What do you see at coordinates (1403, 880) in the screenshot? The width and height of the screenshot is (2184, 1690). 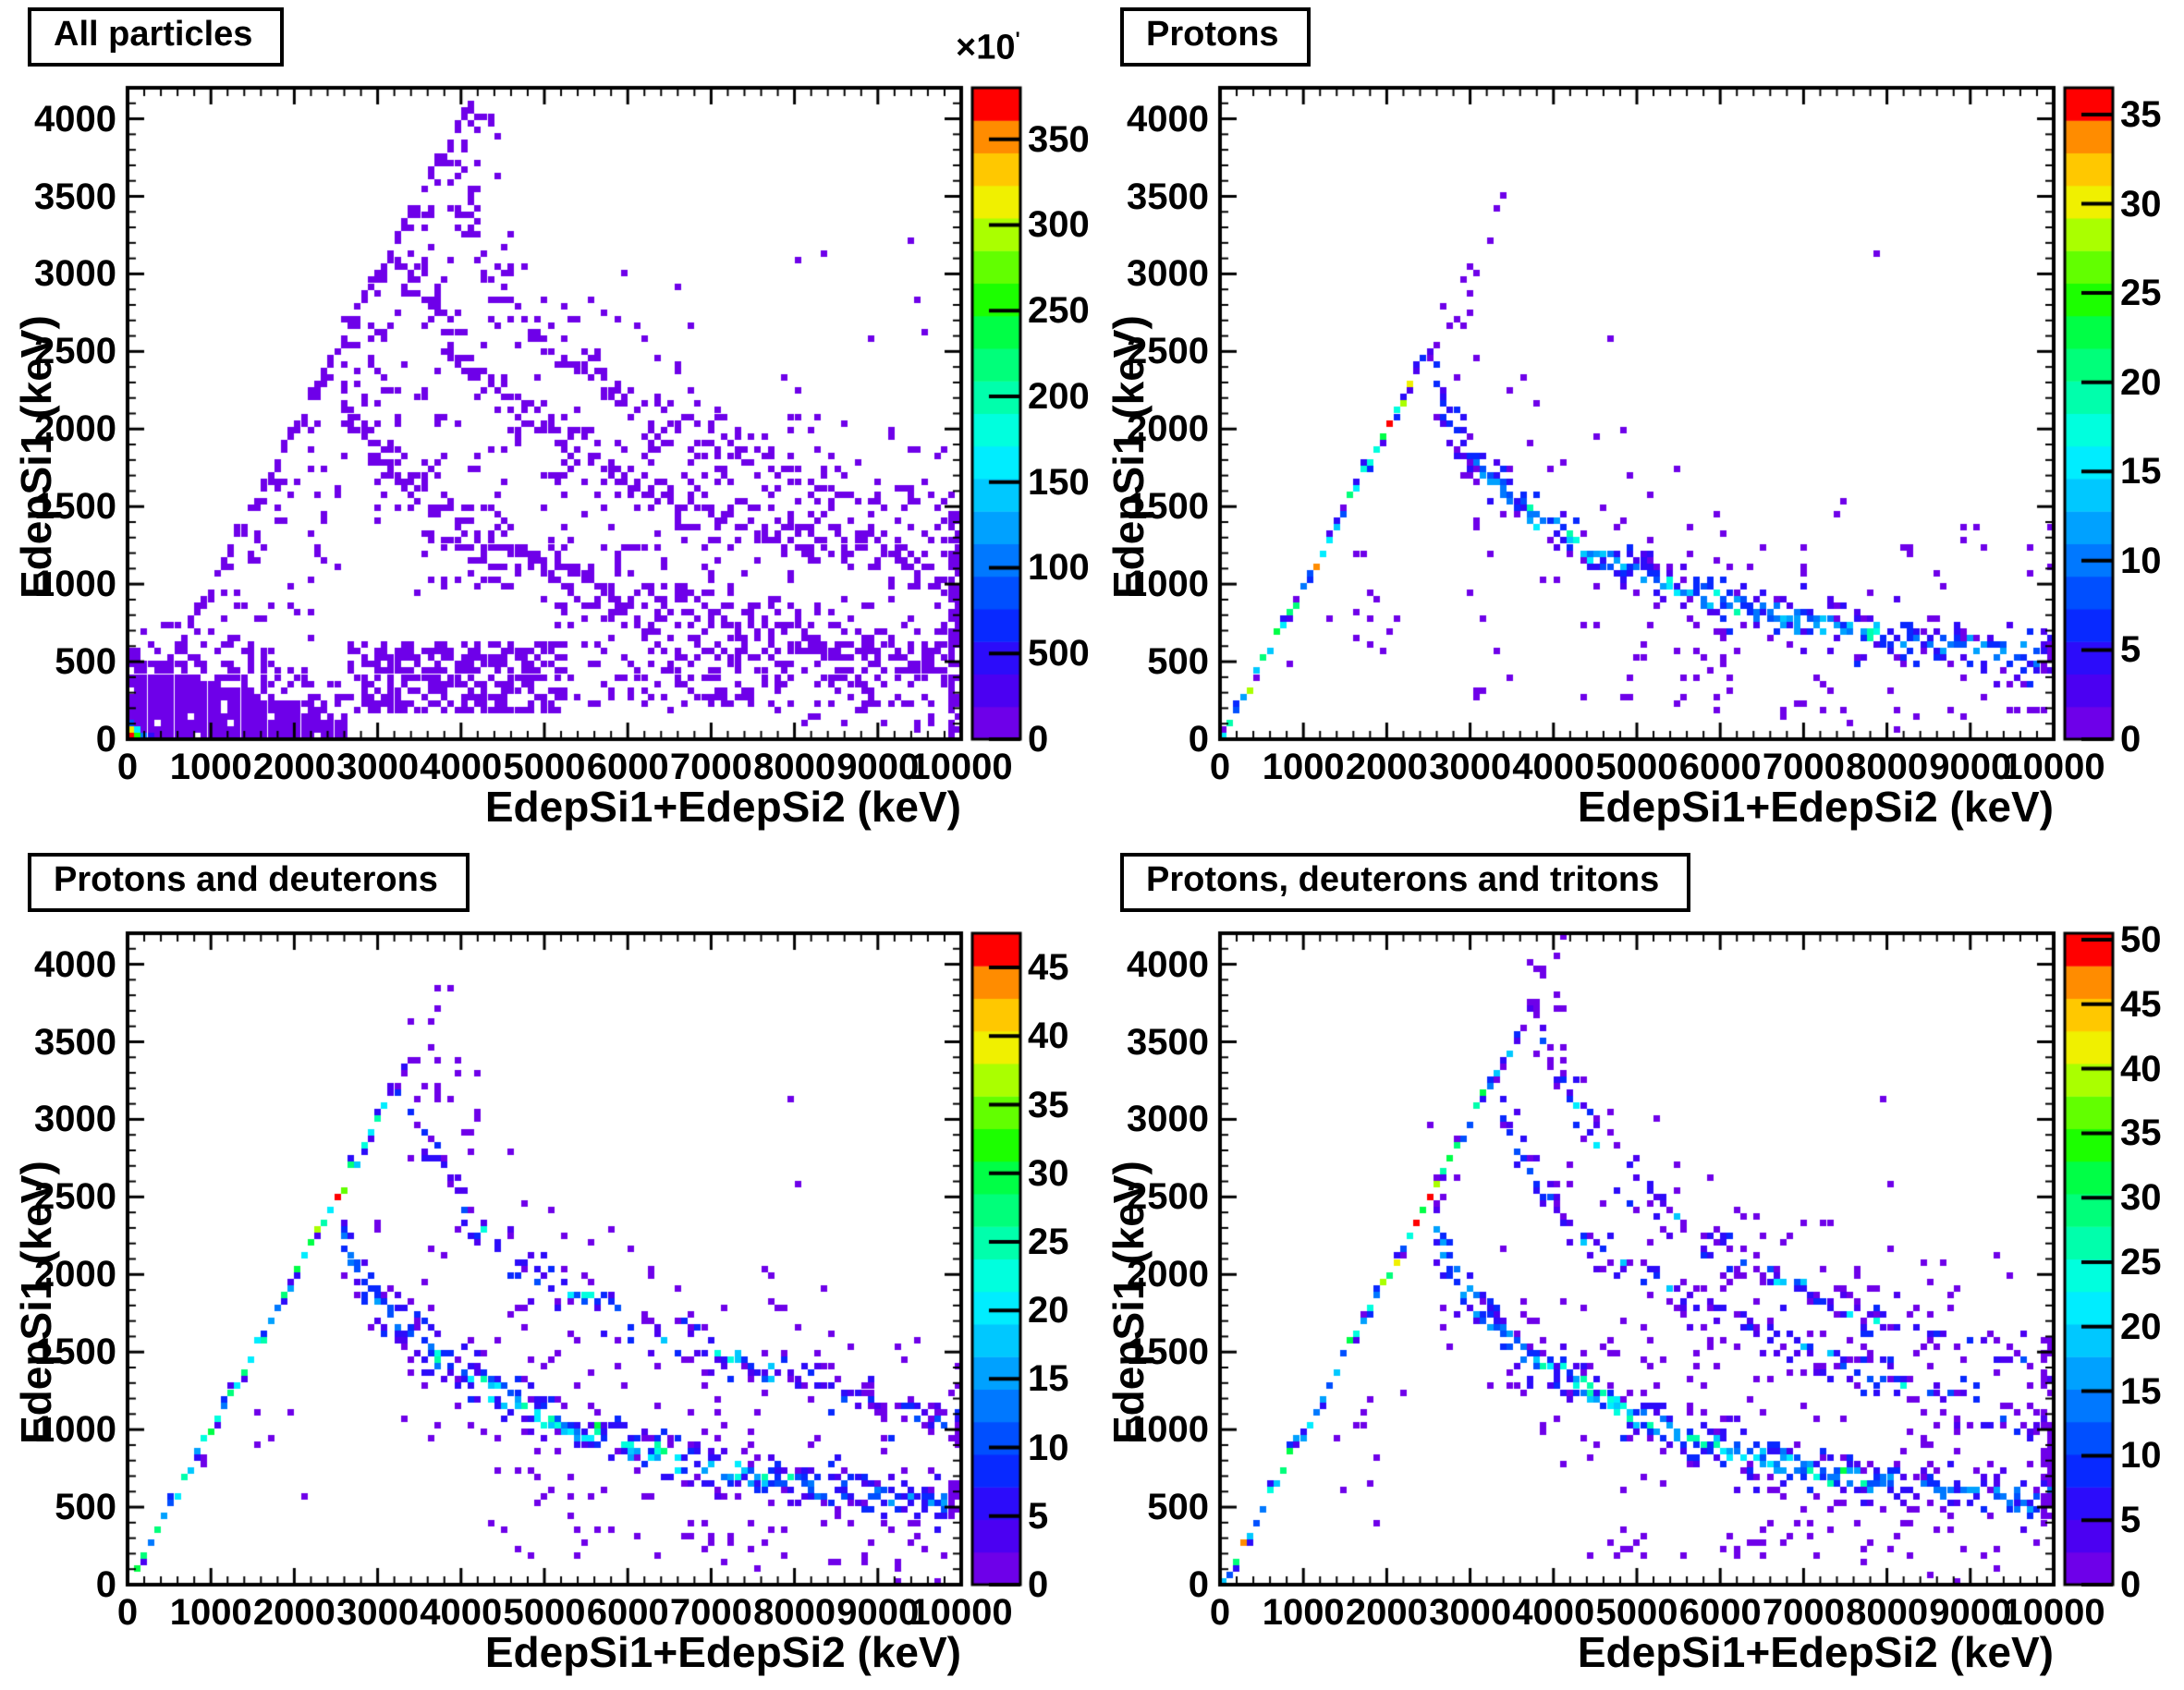 I see `panel-title: Protons, deuterons and tritons` at bounding box center [1403, 880].